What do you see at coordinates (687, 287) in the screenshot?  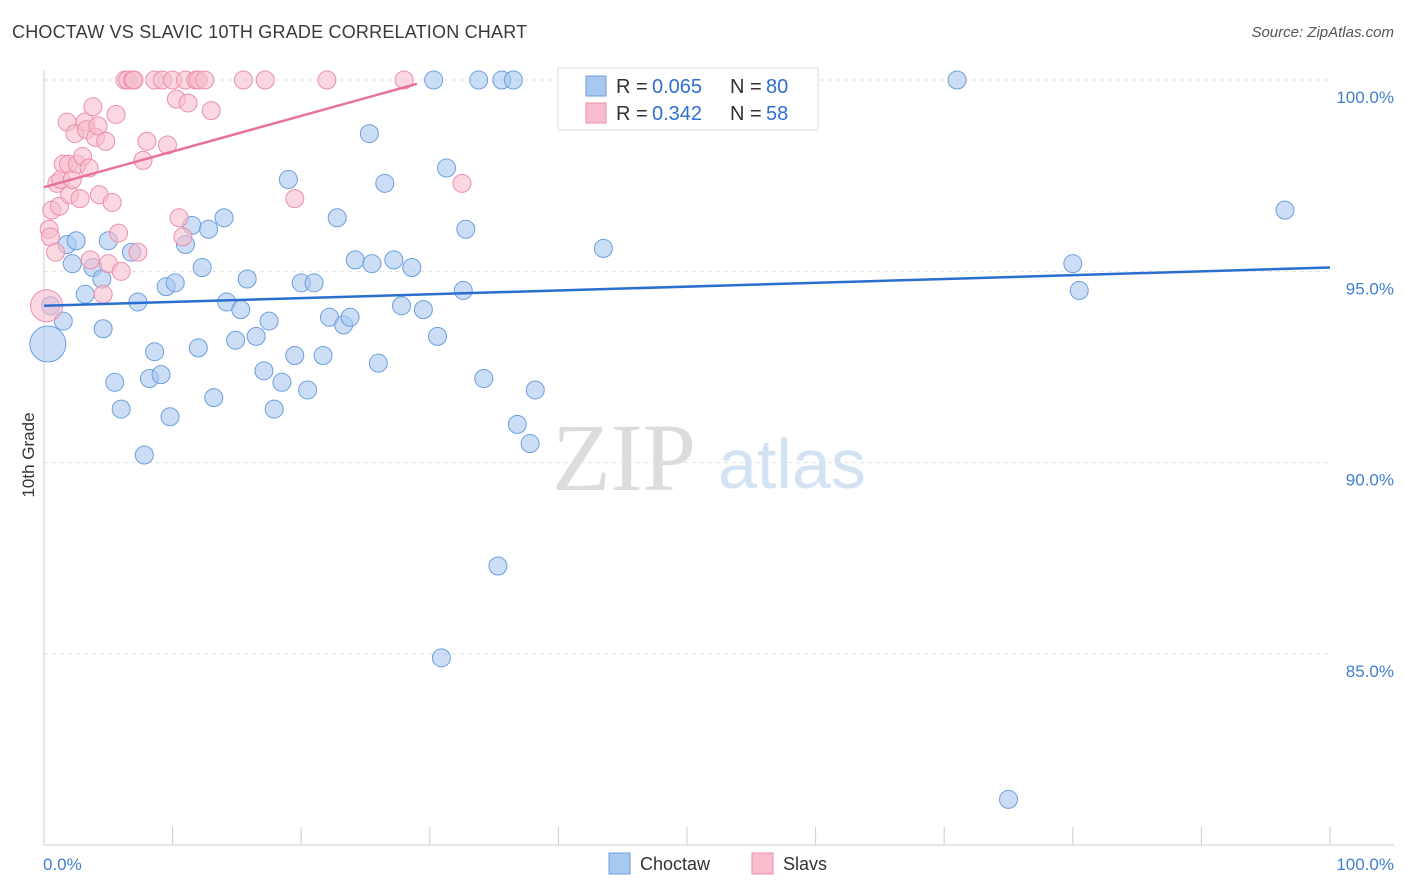 I see `choctaw-trend-line` at bounding box center [687, 287].